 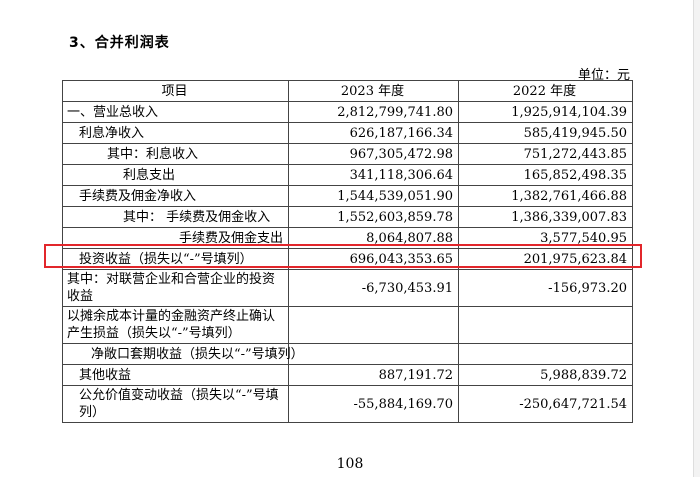 What do you see at coordinates (373, 133) in the screenshot?
I see `value-2023: 626,187,166.34` at bounding box center [373, 133].